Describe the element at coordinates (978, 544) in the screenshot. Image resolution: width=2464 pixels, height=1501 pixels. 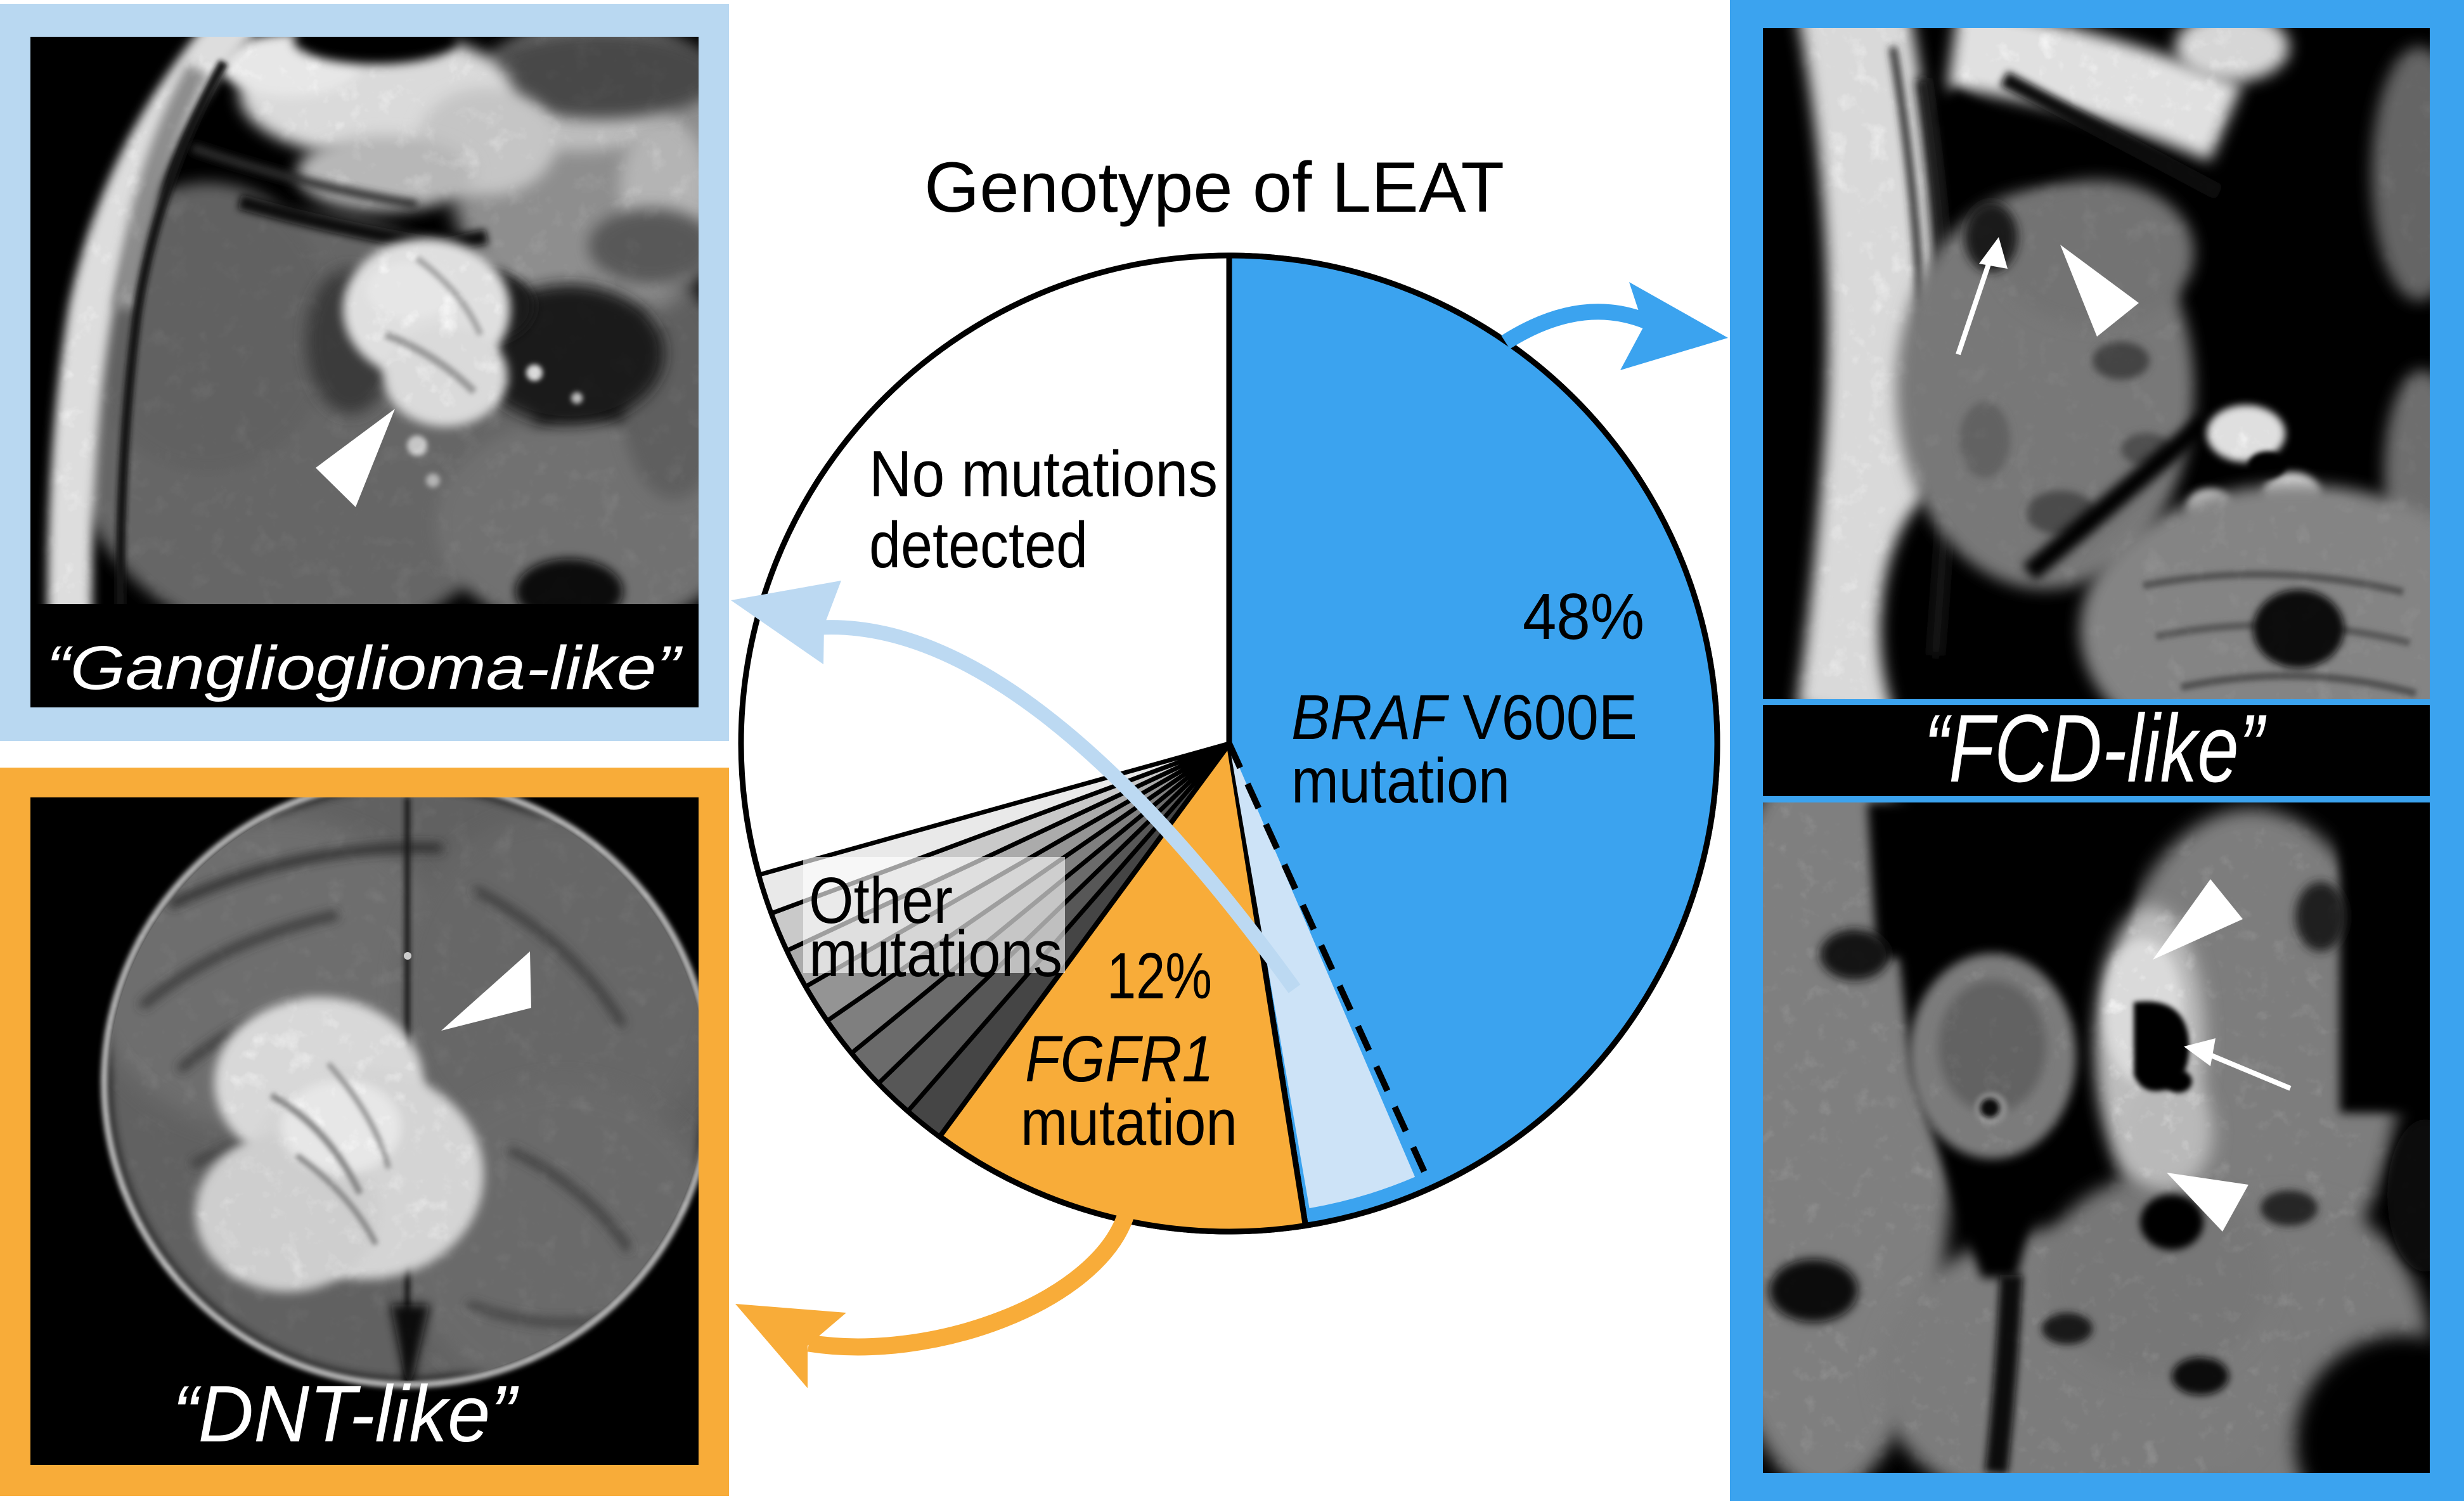
I see `svg-text: detected` at that location.